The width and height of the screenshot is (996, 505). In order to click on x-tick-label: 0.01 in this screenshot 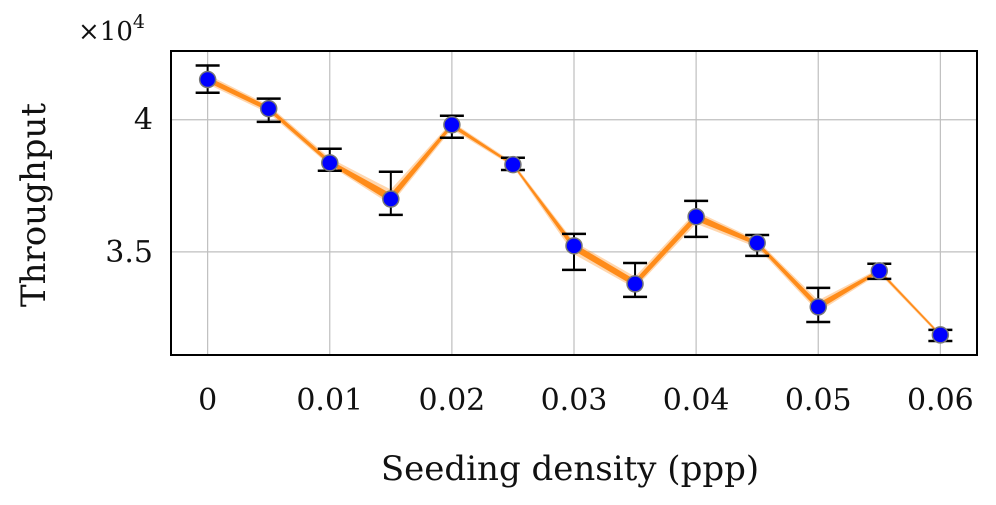, I will do `click(329, 400)`.